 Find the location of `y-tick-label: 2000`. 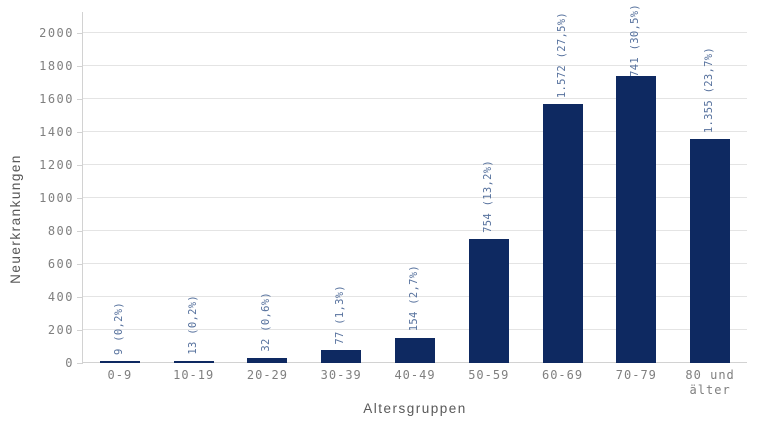

y-tick-label: 2000 is located at coordinates (56, 33).